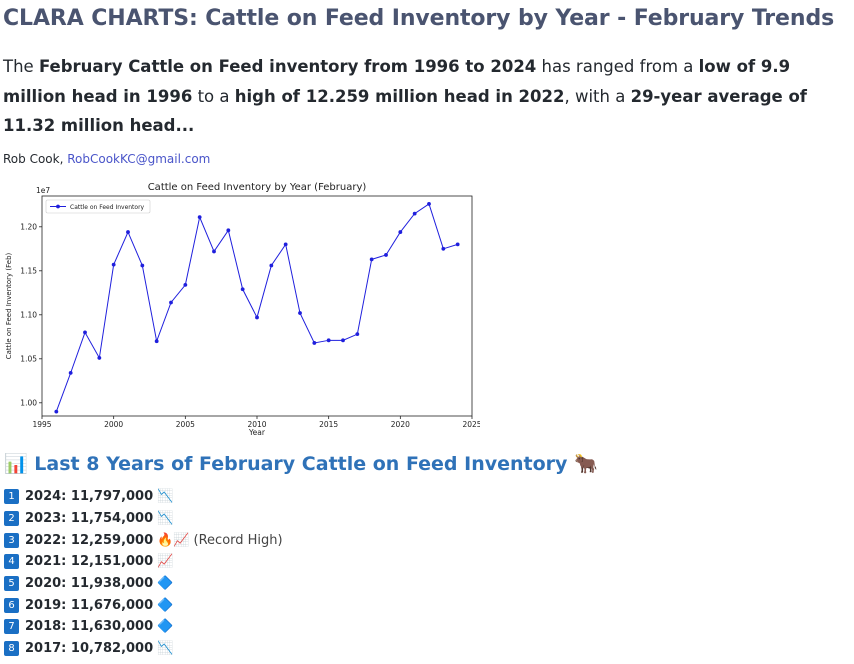 The width and height of the screenshot is (854, 664). I want to click on fire-chart-increasing-icon: 🔥📈, so click(173, 540).